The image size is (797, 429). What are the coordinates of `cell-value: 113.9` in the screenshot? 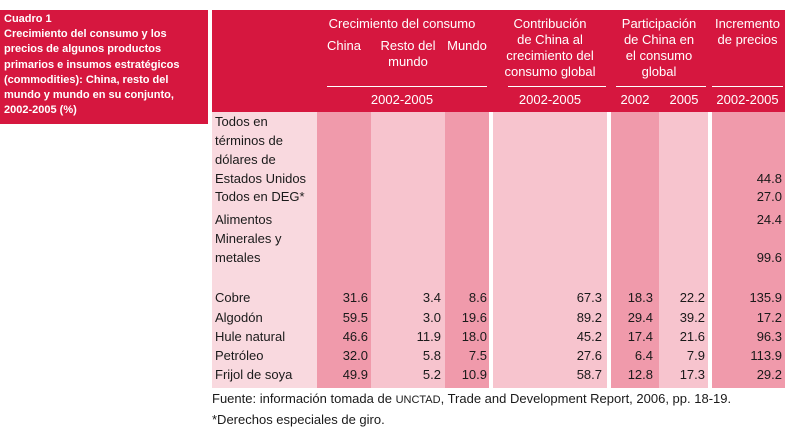 It's located at (766, 355).